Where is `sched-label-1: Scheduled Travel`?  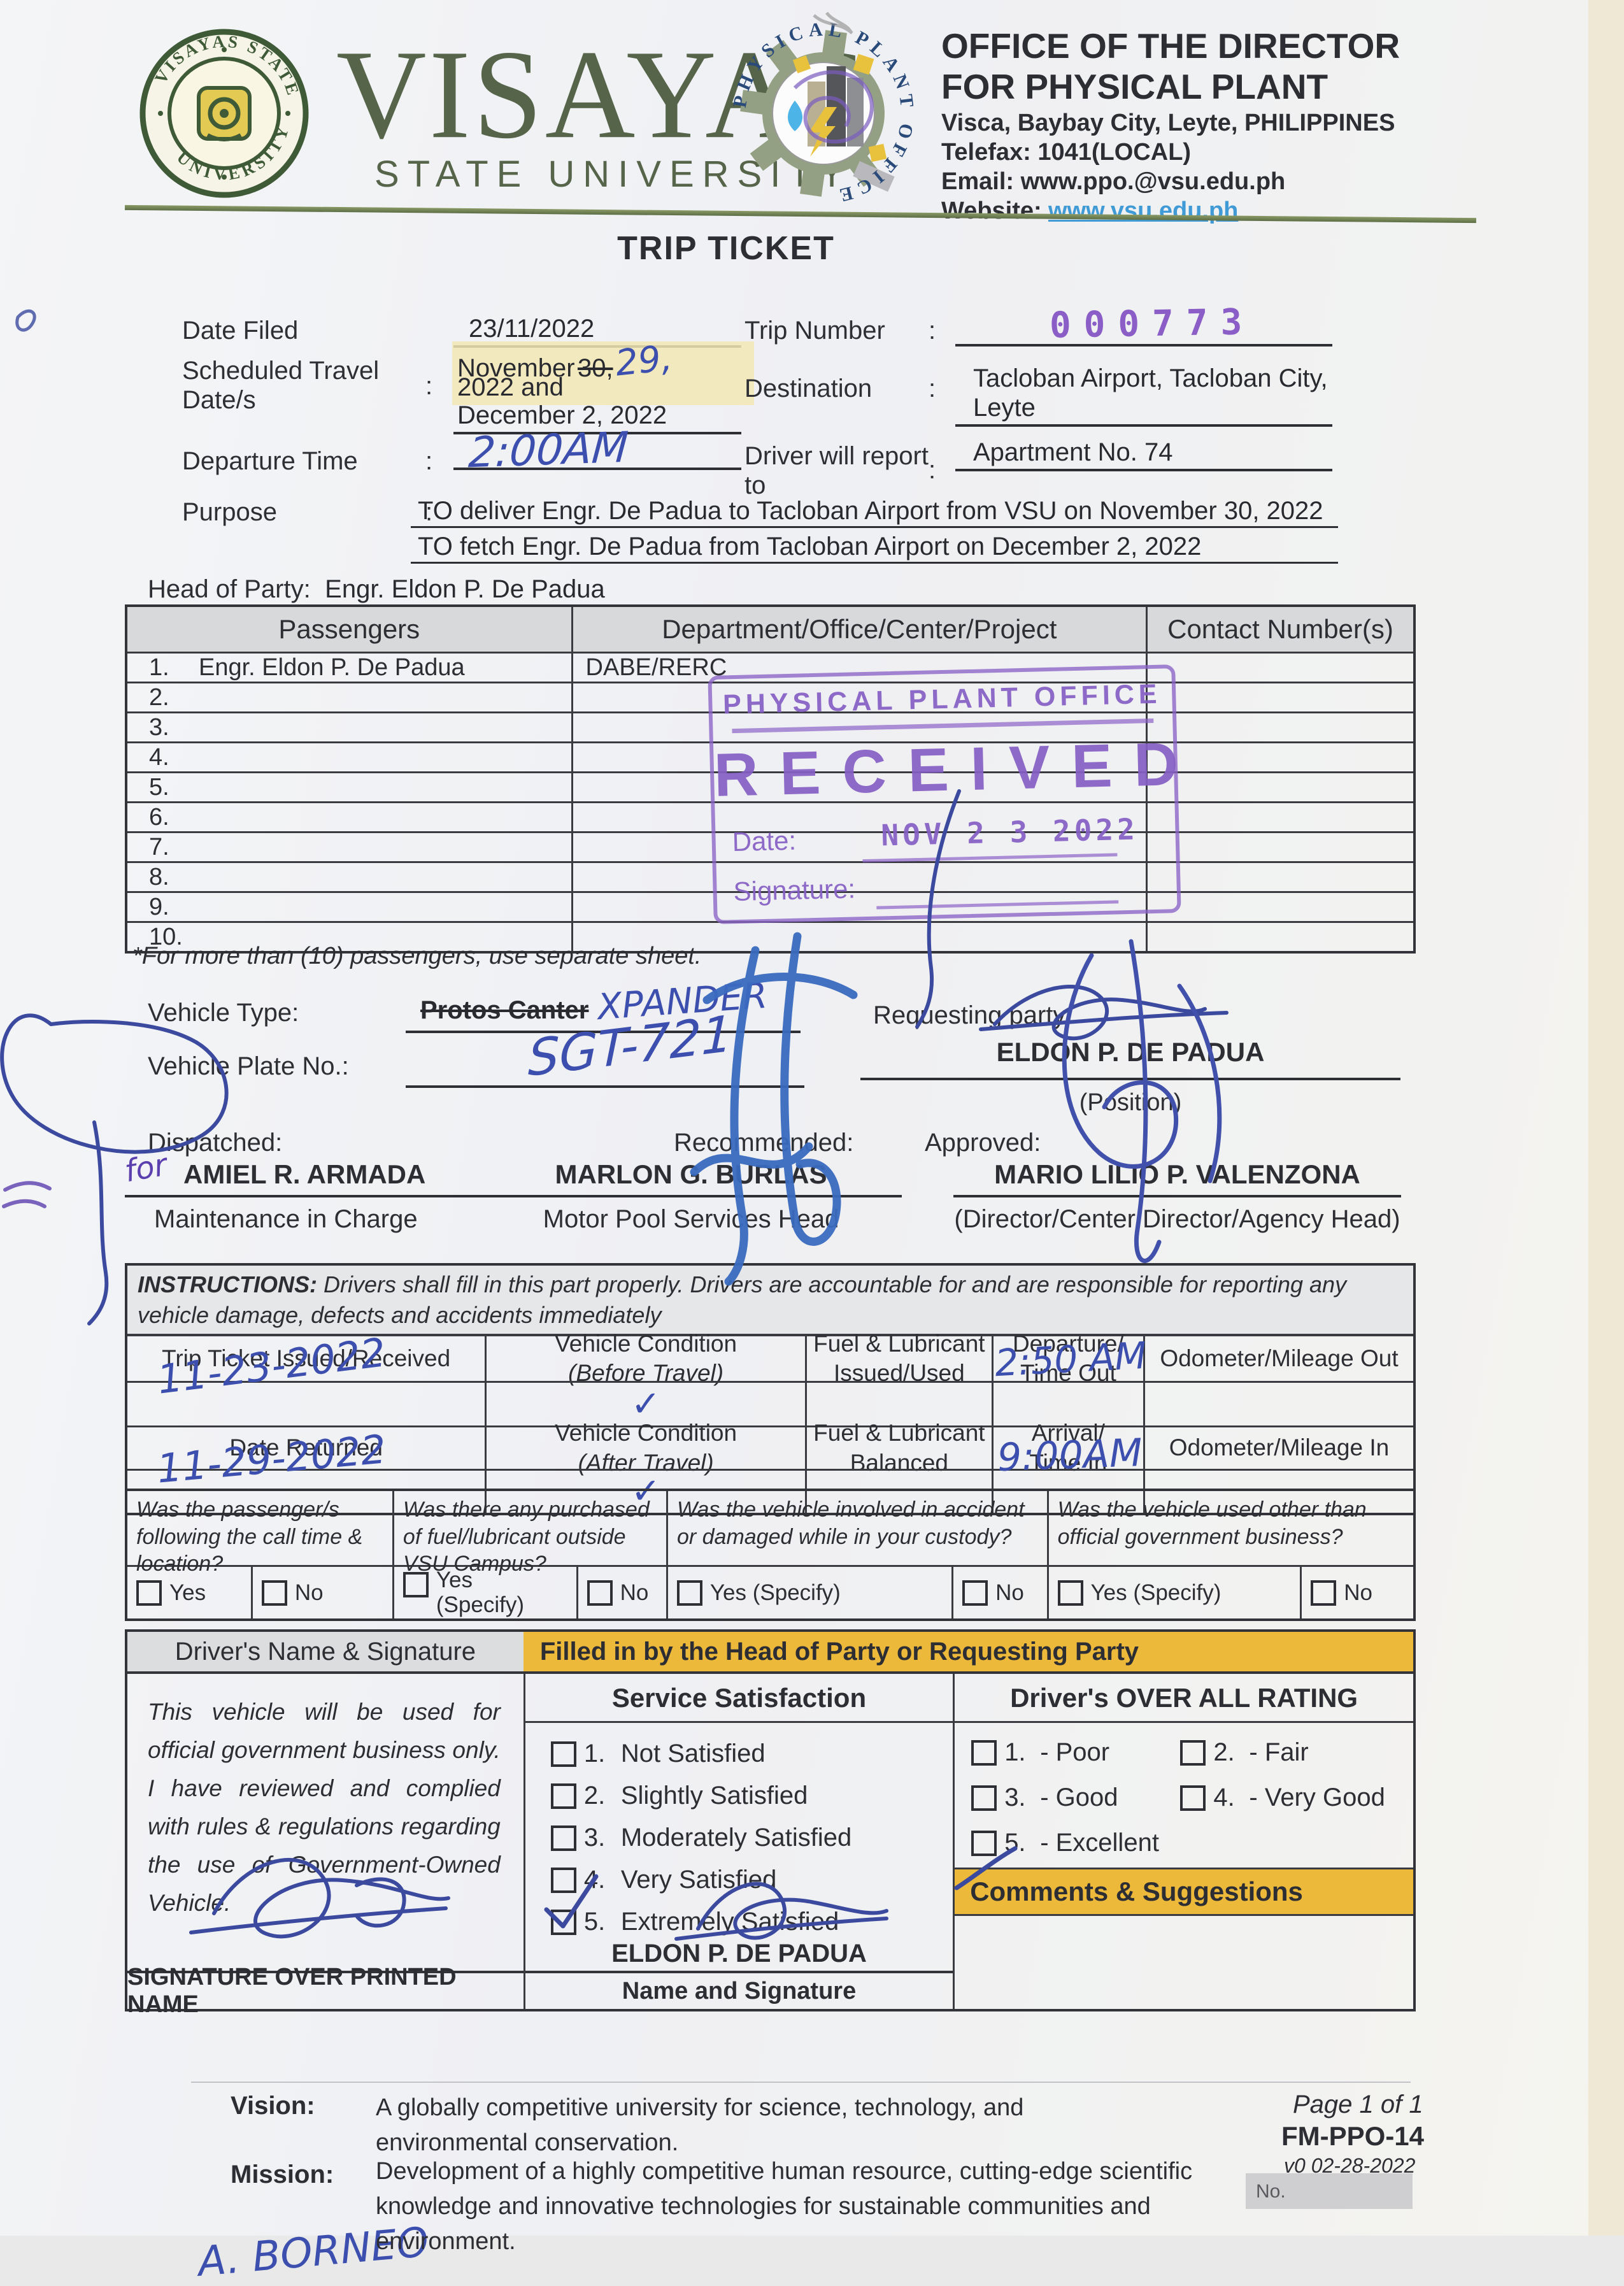 sched-label-1: Scheduled Travel is located at coordinates (281, 371).